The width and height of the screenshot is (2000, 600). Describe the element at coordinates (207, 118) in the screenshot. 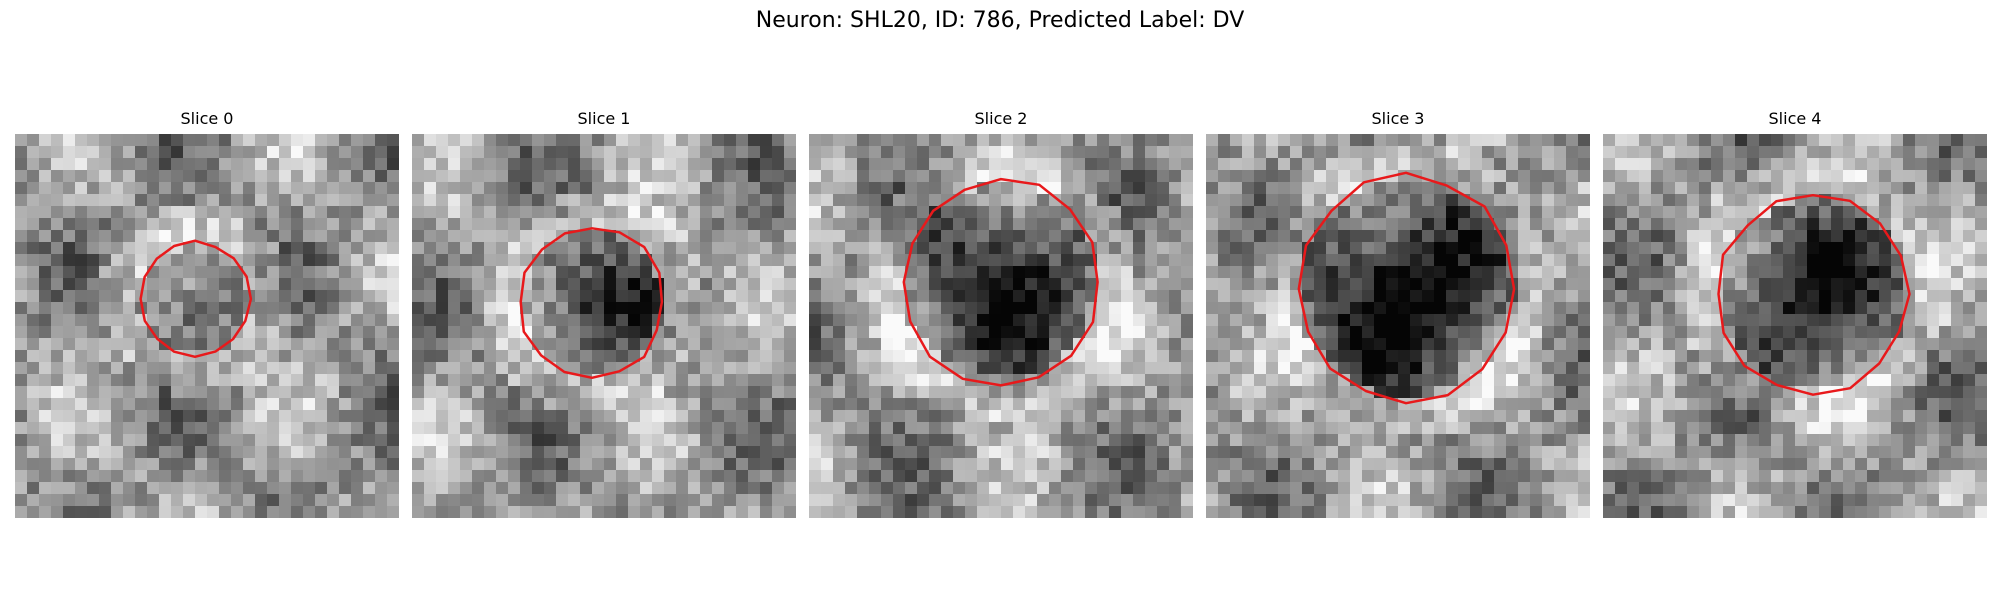

I see `slice-title: Slice 0` at that location.